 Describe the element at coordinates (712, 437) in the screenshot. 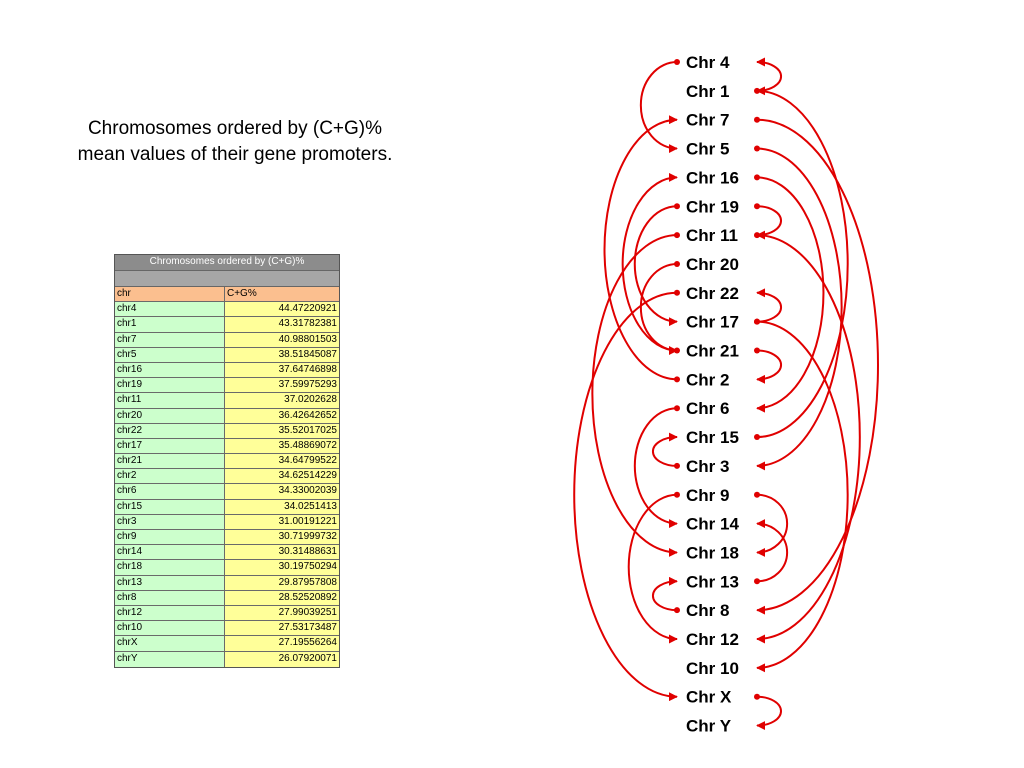

I see `chromosome-label: Chr 15` at that location.